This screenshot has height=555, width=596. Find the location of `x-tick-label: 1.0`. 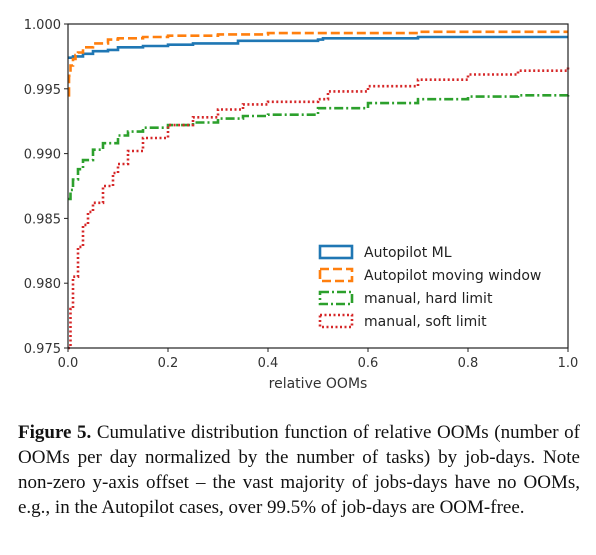

x-tick-label: 1.0 is located at coordinates (568, 363).